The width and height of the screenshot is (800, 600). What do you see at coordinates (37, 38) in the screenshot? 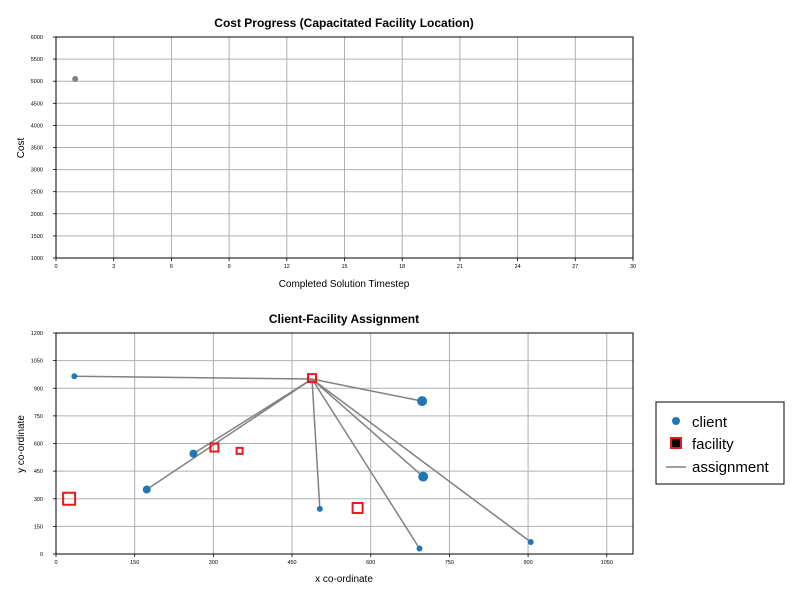
I see `y-tick-label: 6000` at bounding box center [37, 38].